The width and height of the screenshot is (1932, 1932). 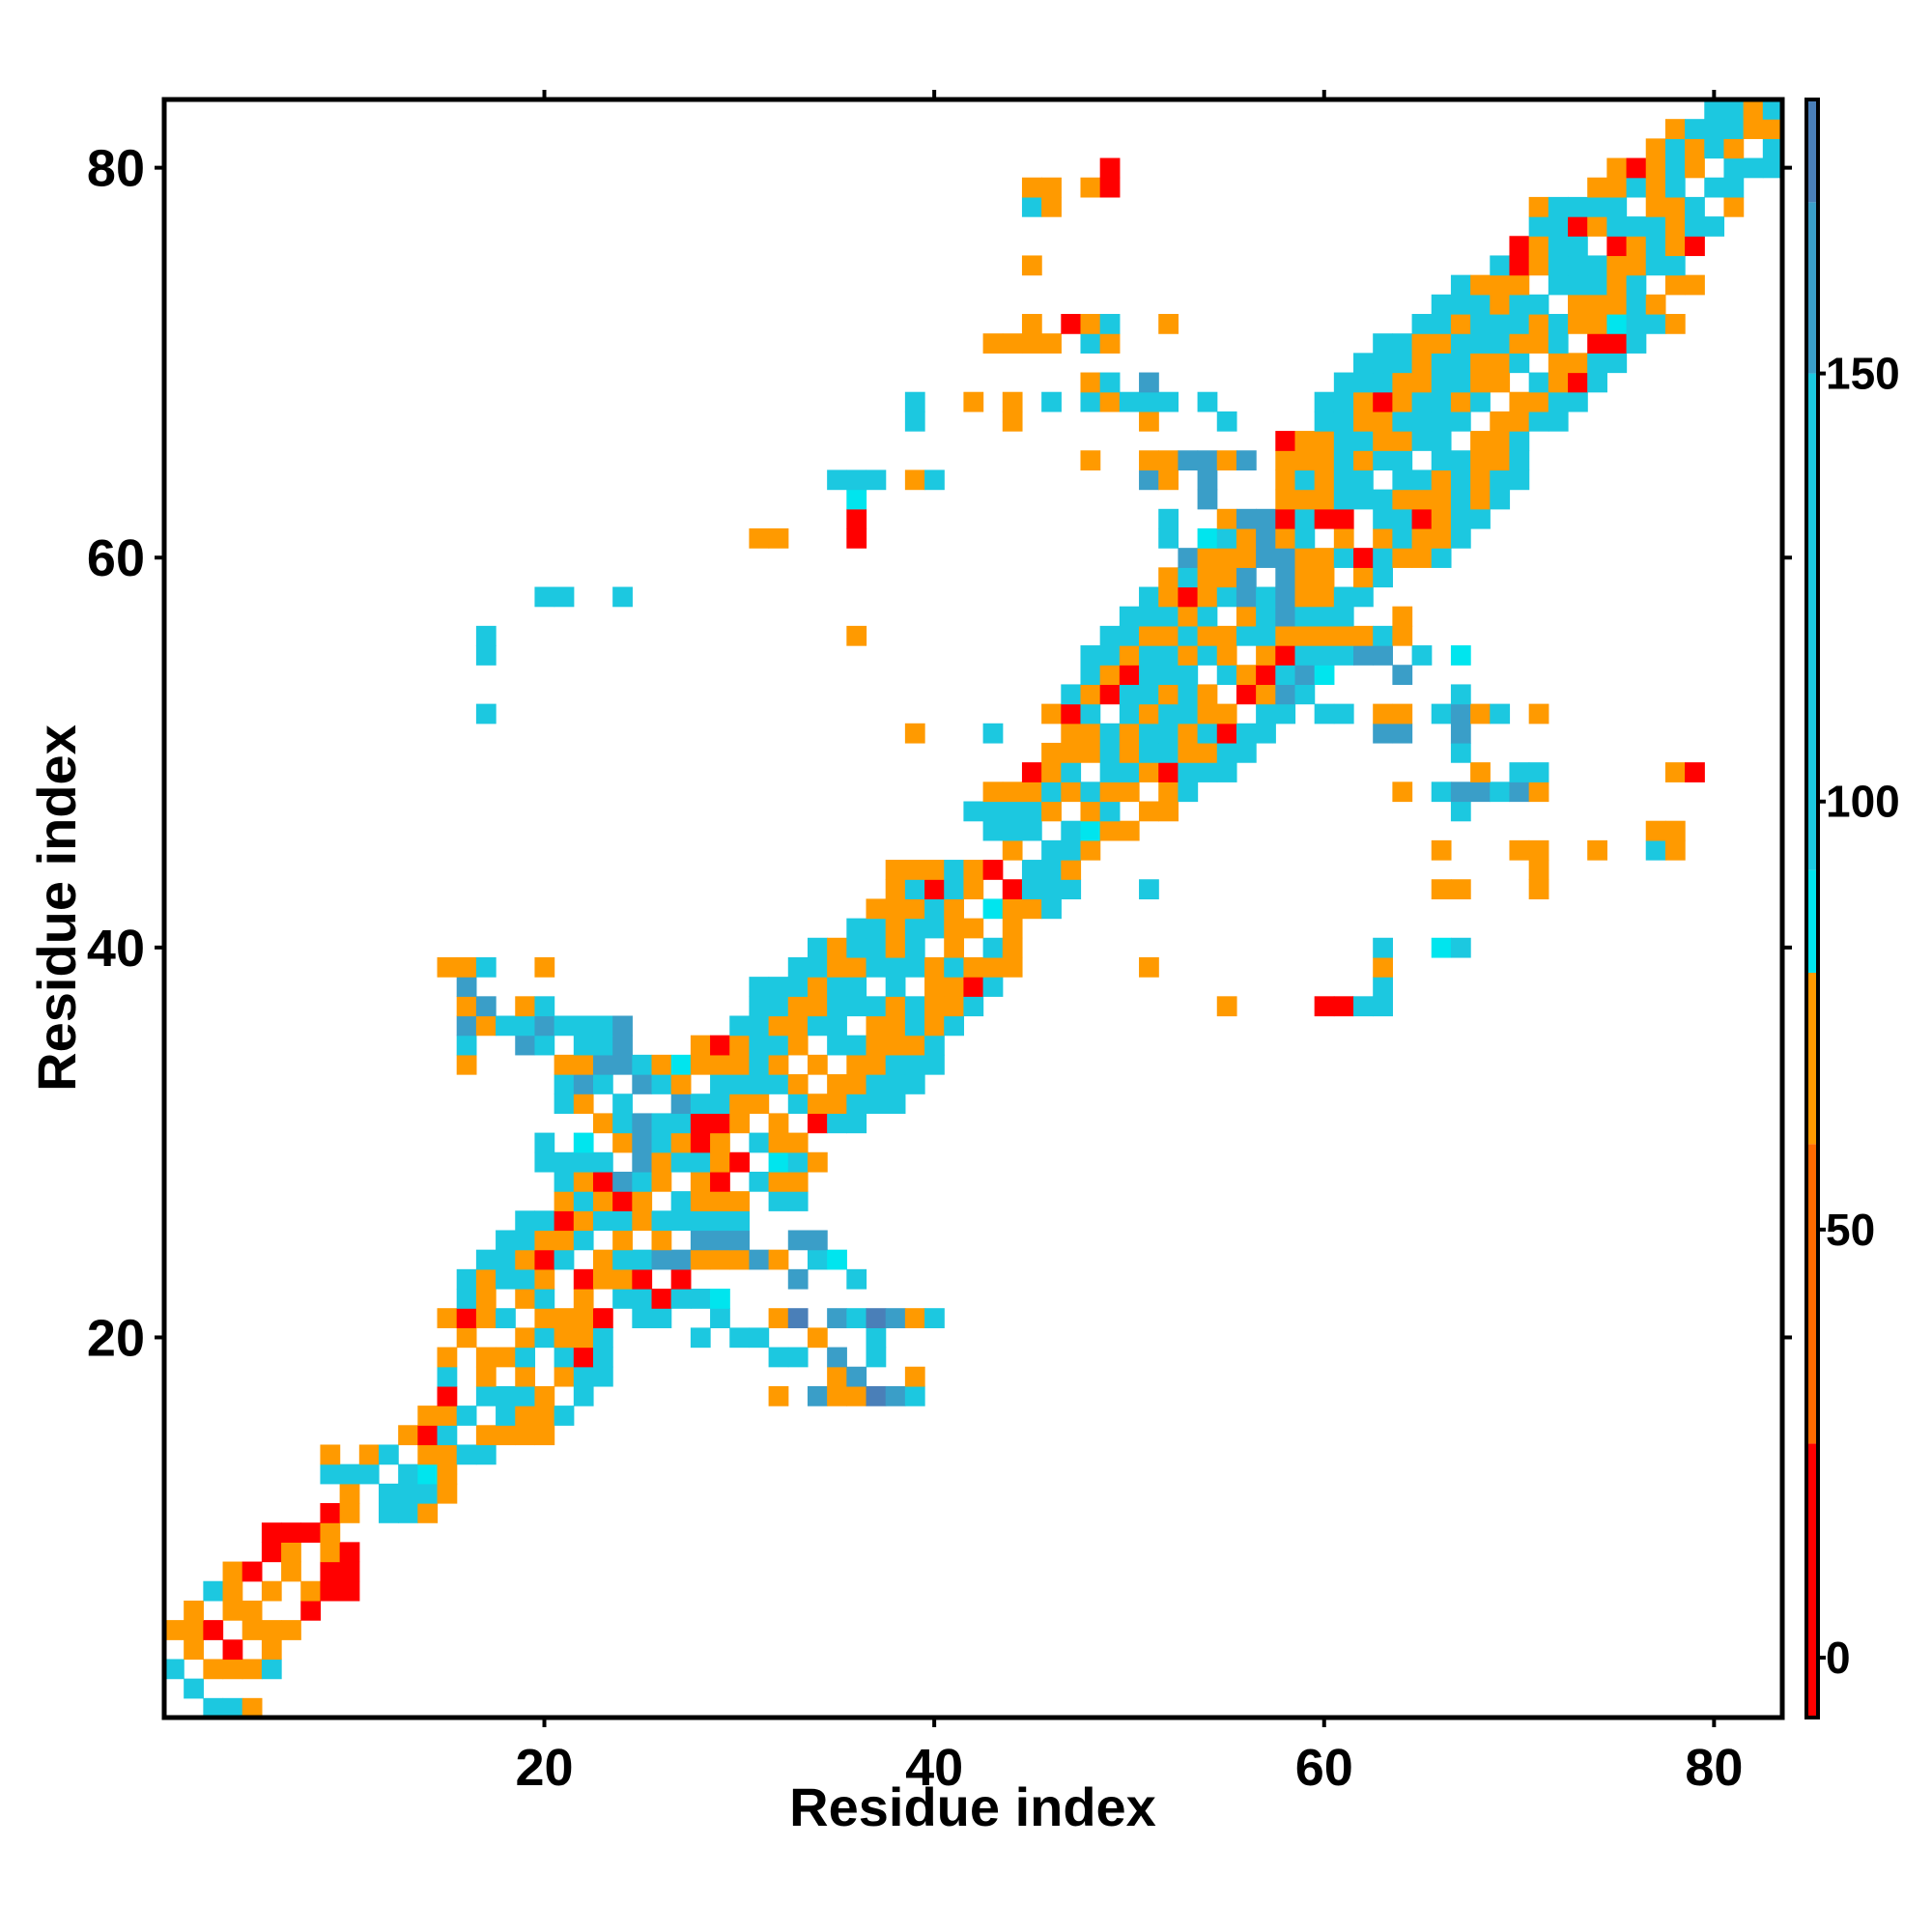 What do you see at coordinates (116, 949) in the screenshot?
I see `y-tick-label: 40` at bounding box center [116, 949].